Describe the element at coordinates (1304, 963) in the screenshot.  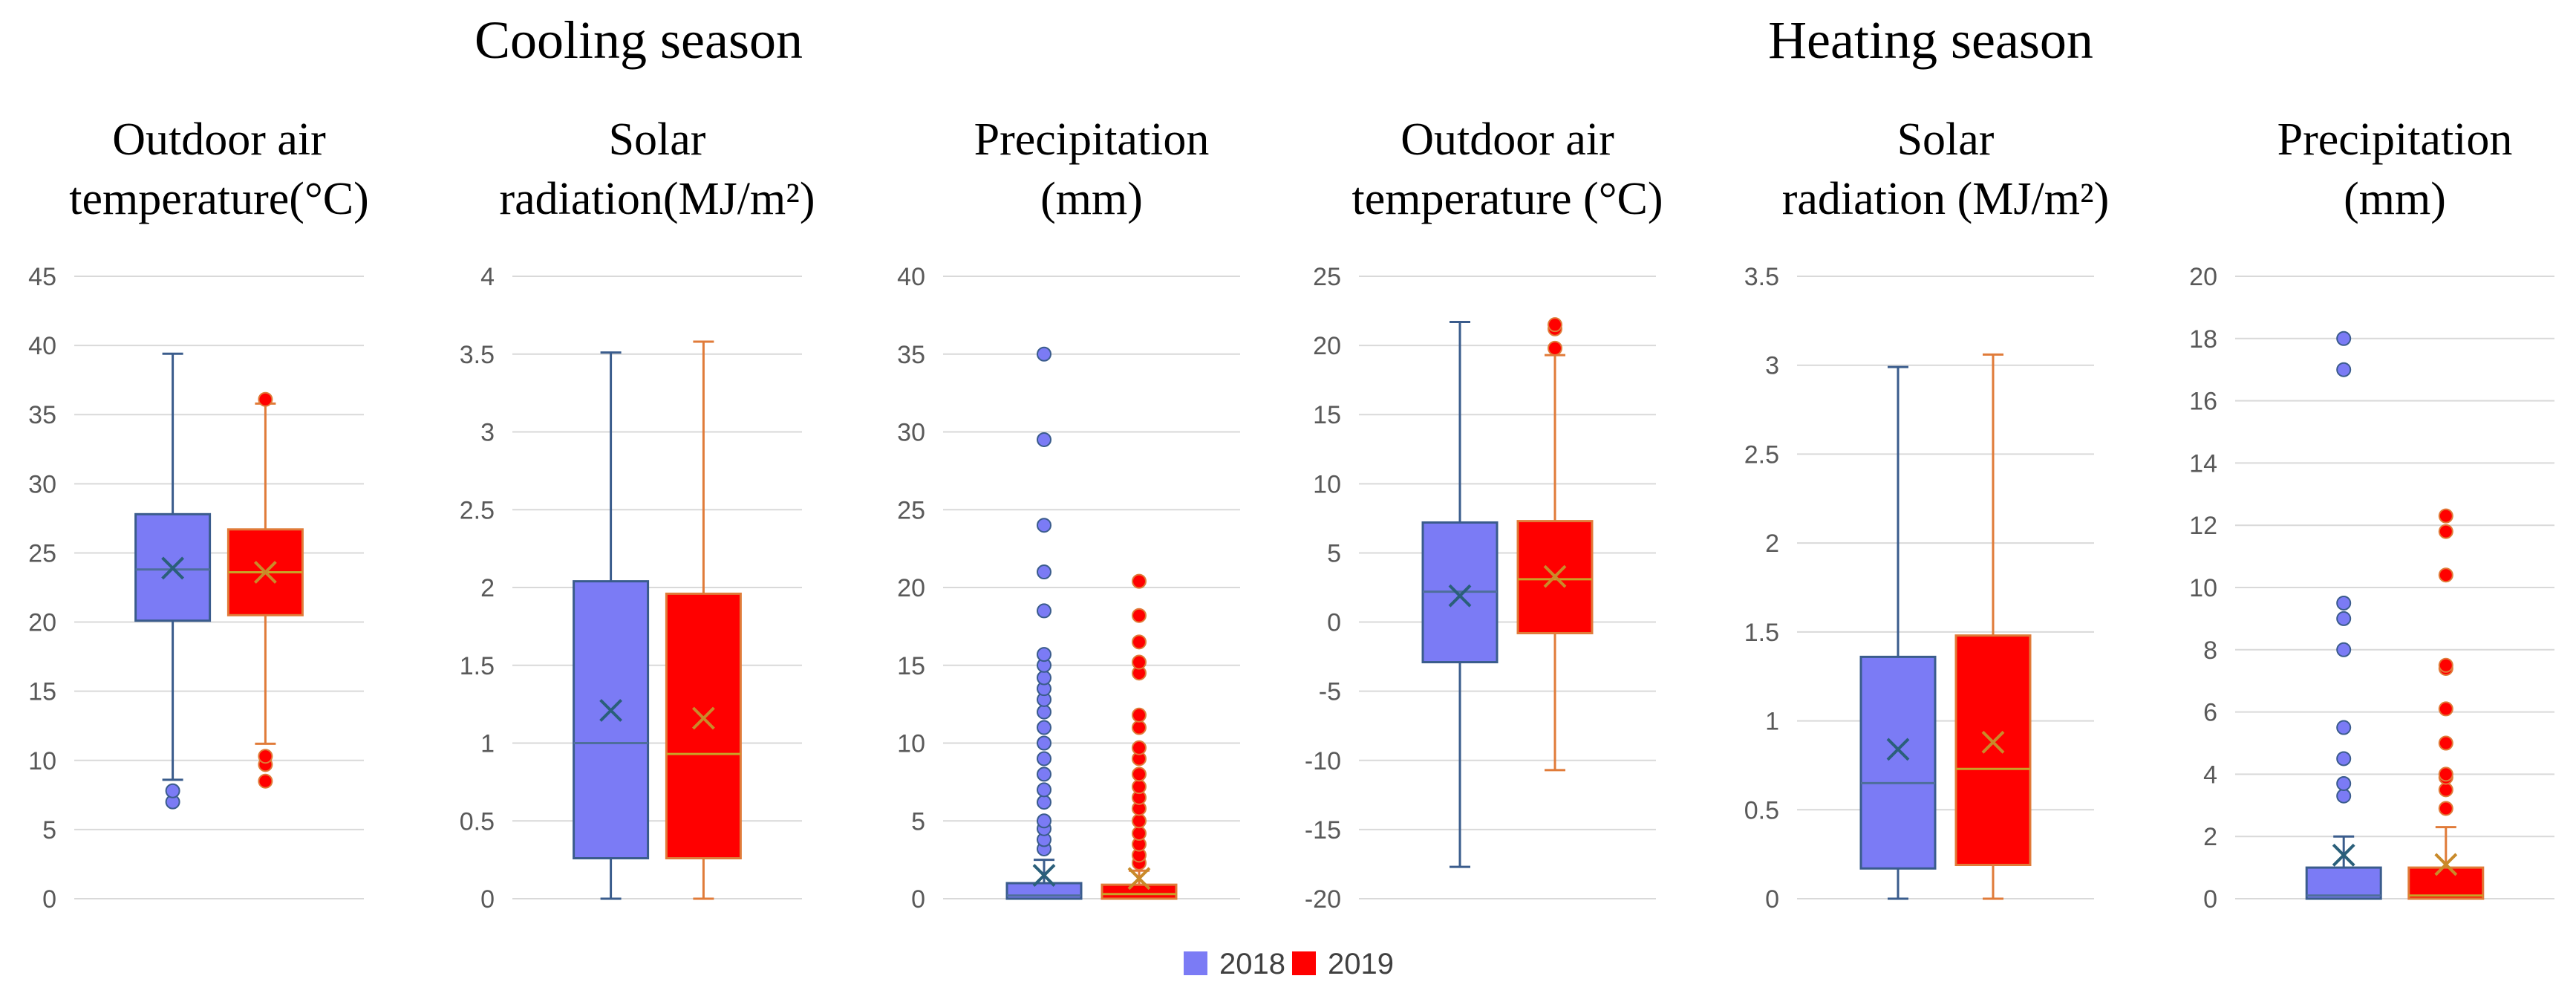
I see `legend-swatch-2019` at that location.